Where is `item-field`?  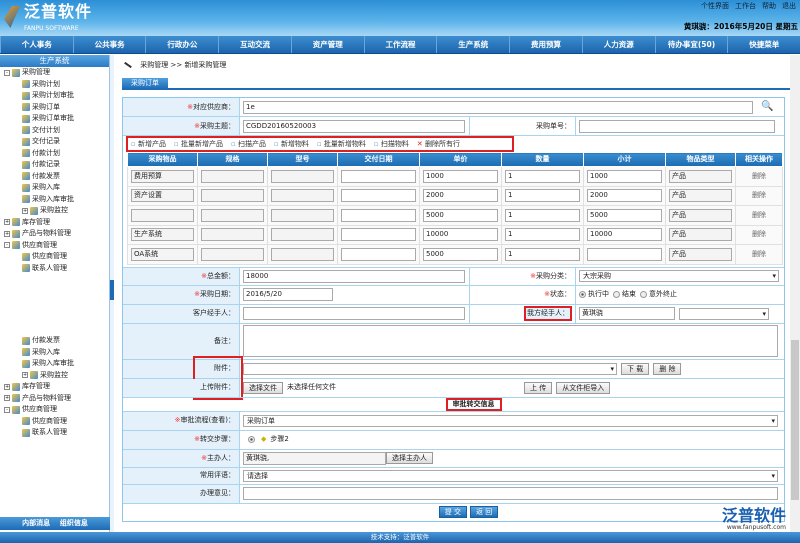
item-field is located at coordinates (162, 215).